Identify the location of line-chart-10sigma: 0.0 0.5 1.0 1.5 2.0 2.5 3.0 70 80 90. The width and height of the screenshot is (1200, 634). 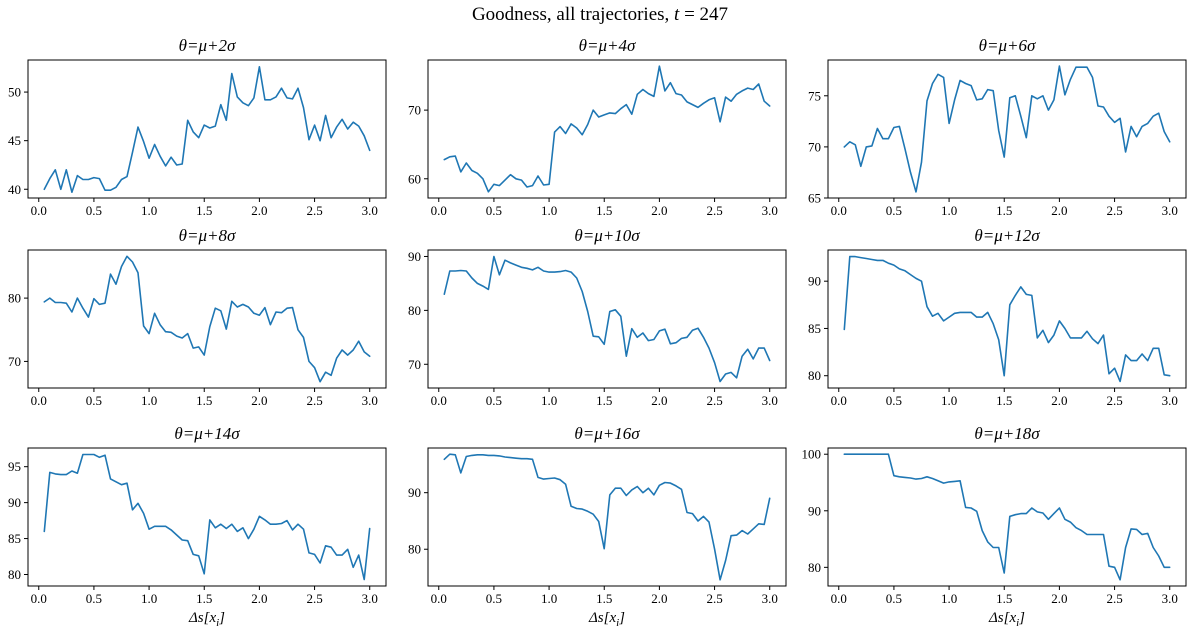
(597, 328).